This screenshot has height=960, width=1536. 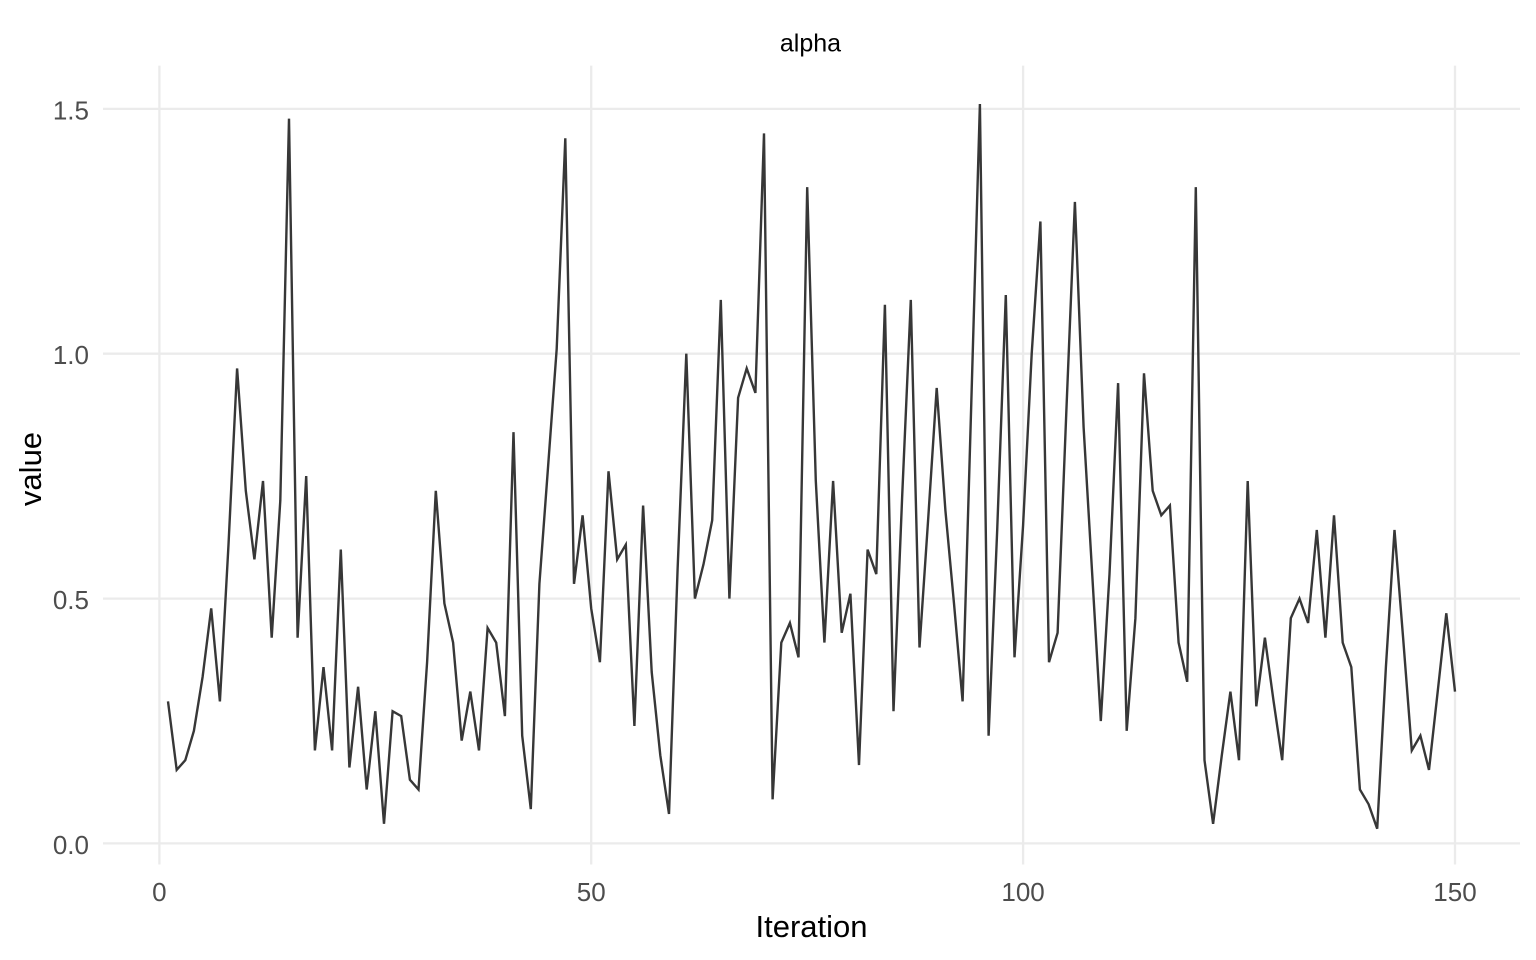 I want to click on svg-text: 1.5, so click(x=71, y=110).